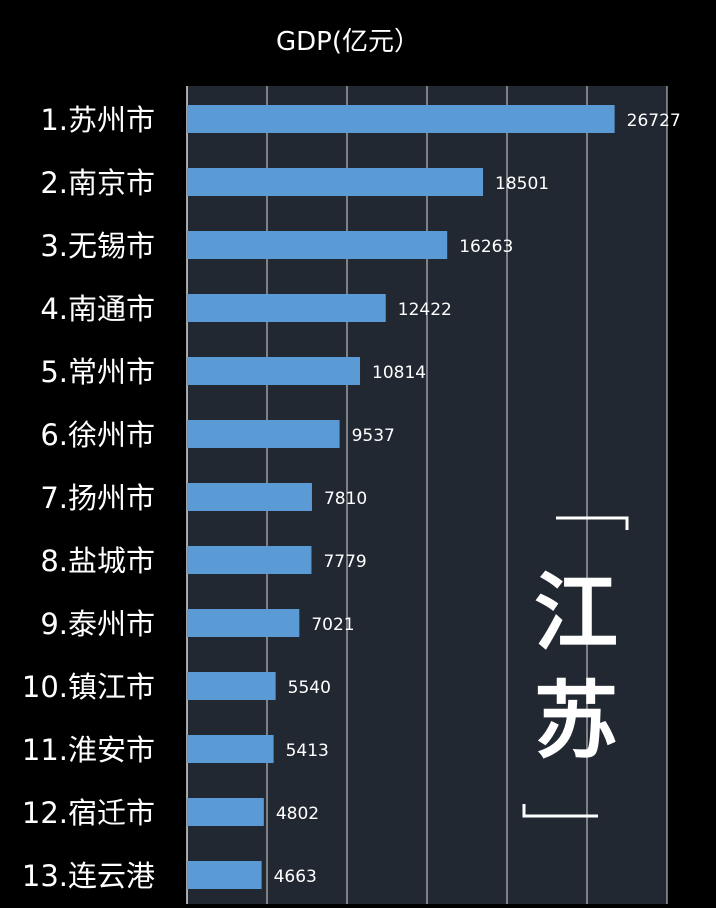  I want to click on chart-title: GDP(亿元）, so click(348, 42).